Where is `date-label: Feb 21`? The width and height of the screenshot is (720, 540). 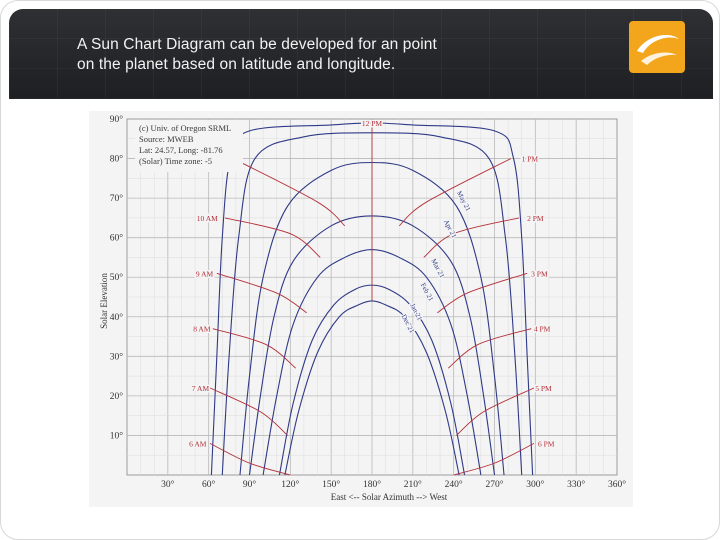
date-label: Feb 21 is located at coordinates (427, 292).